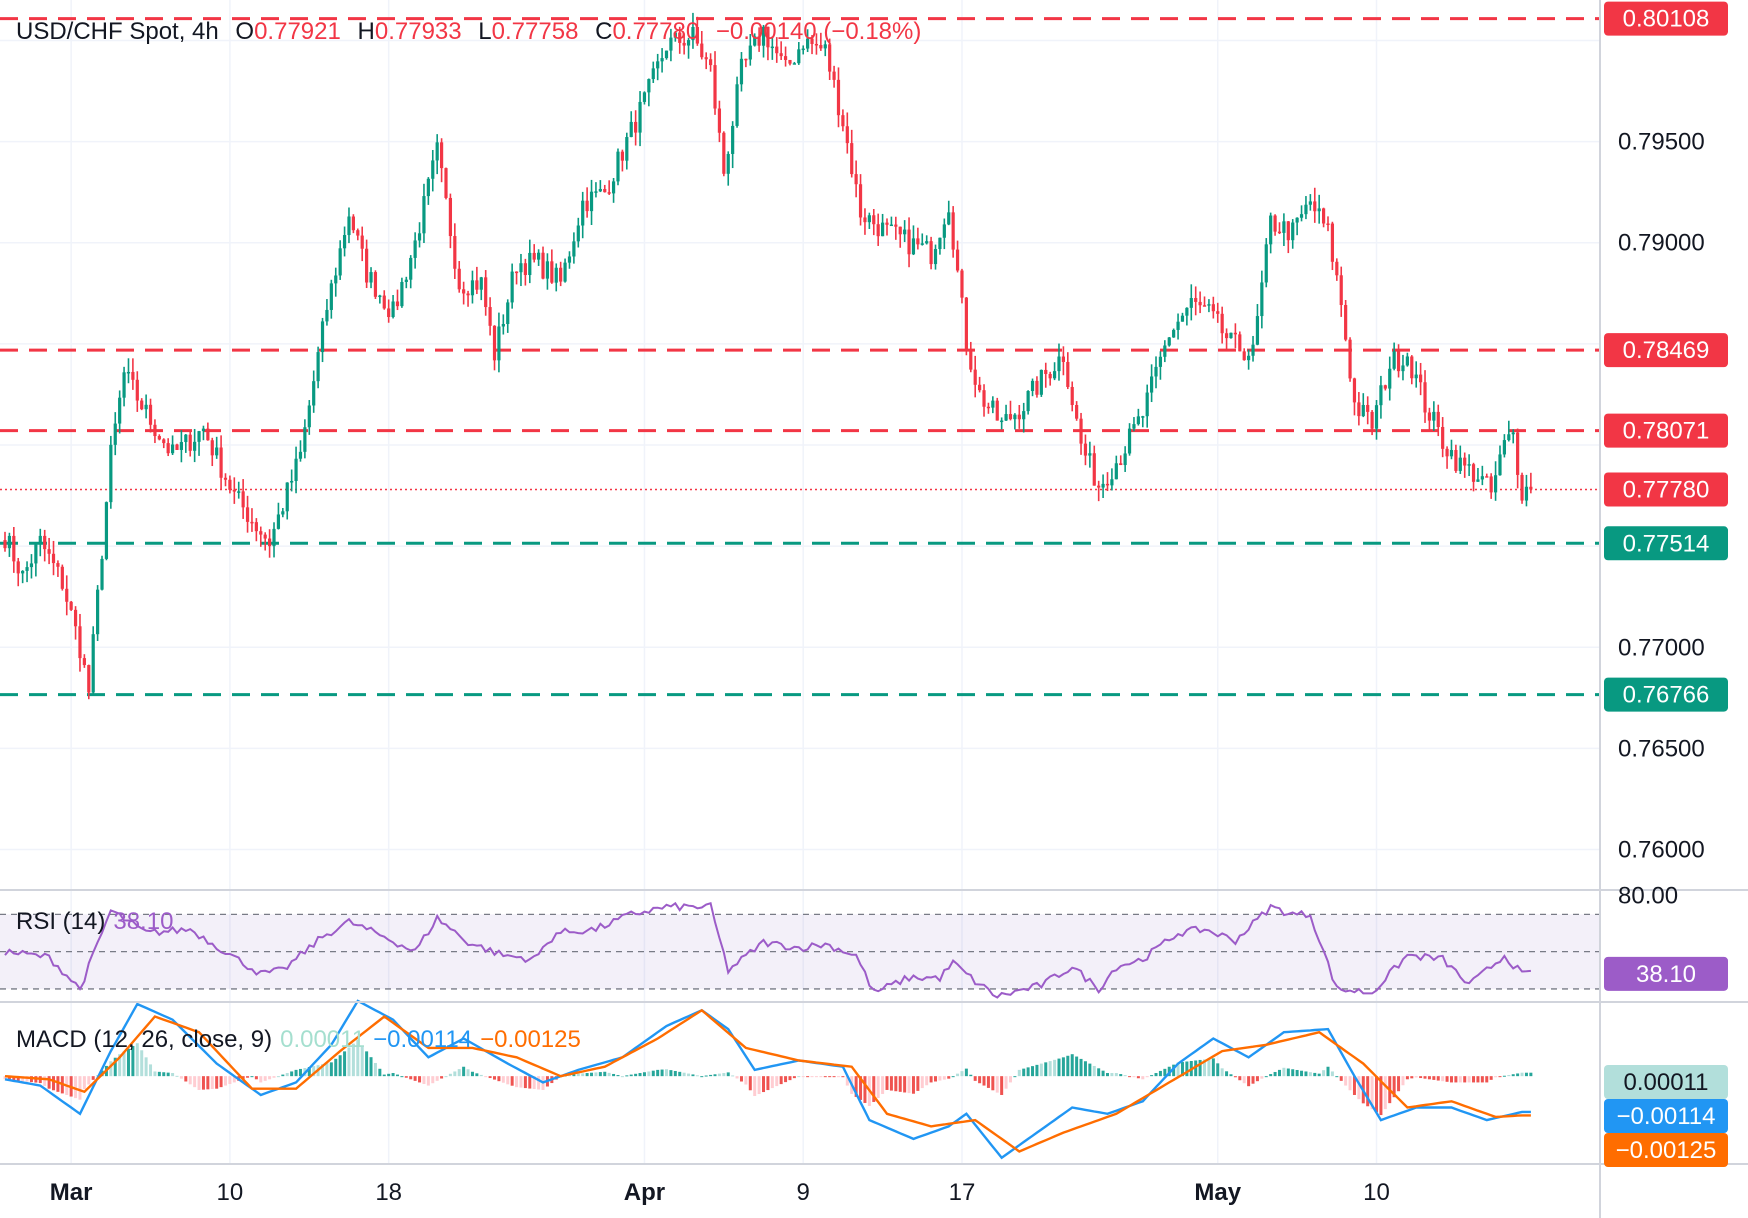 Image resolution: width=1748 pixels, height=1218 pixels. I want to click on symbol-title: USD/CHF Spot, 4h, so click(117, 31).